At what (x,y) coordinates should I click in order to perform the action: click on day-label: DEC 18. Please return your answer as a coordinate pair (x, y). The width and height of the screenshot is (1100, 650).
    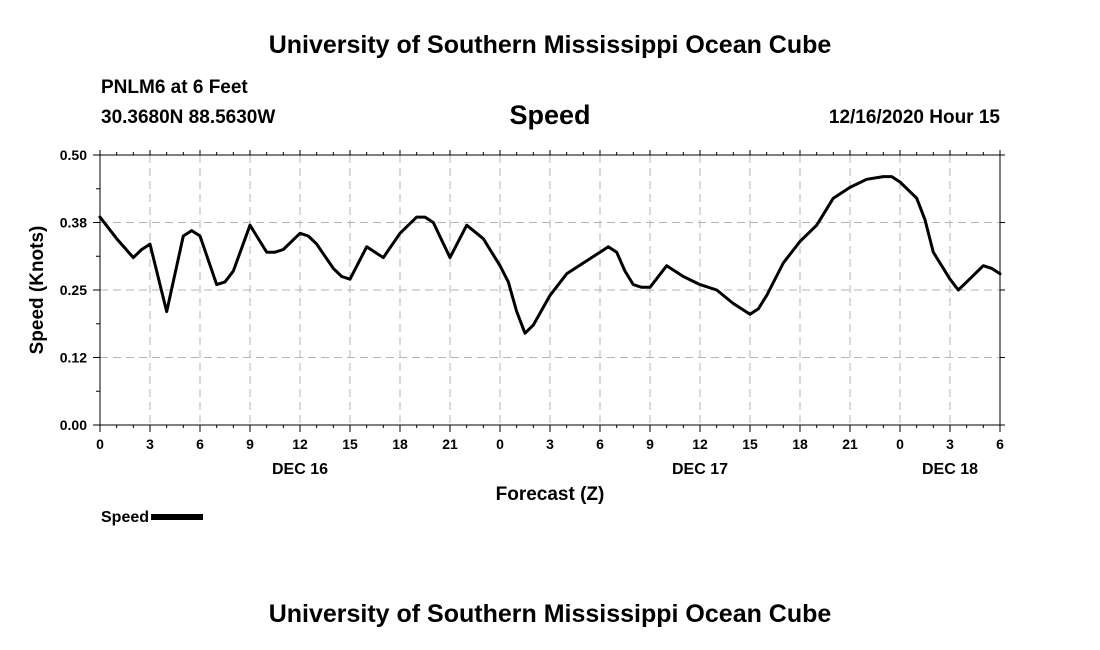
    Looking at the image, I should click on (950, 469).